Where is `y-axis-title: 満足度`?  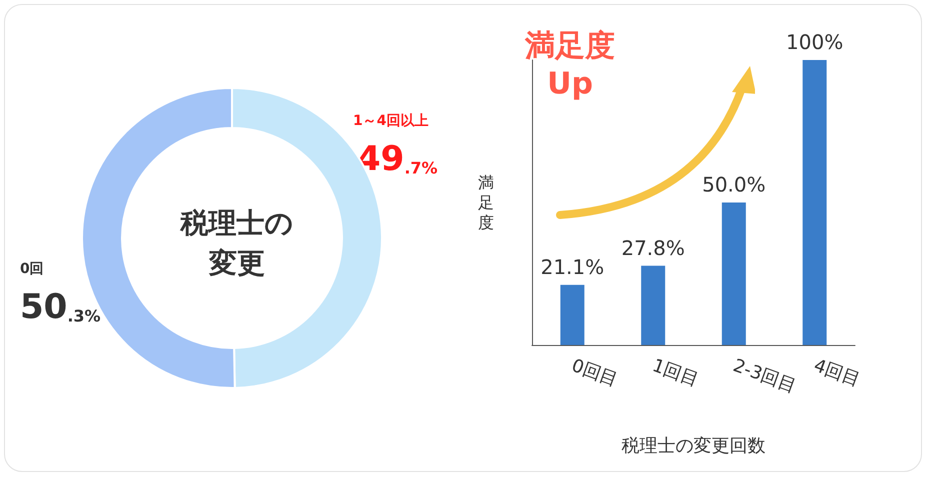 y-axis-title: 満足度 is located at coordinates (486, 202).